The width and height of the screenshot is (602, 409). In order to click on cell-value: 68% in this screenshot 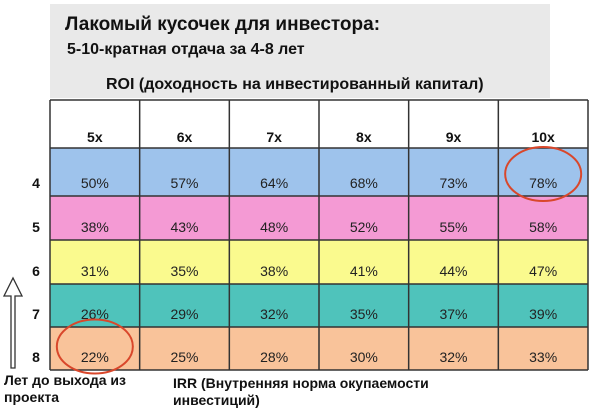, I will do `click(364, 183)`.